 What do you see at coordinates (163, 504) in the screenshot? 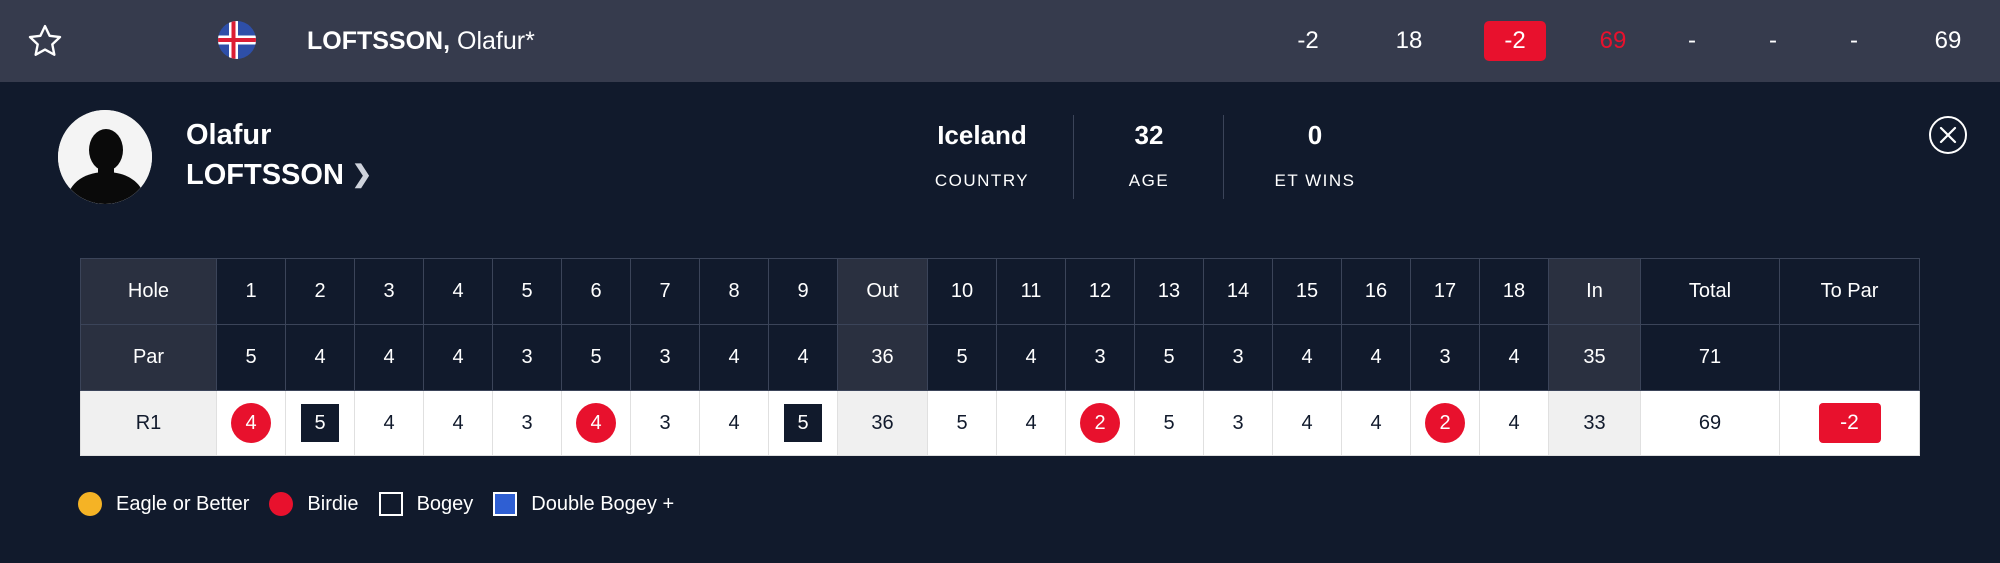
I see `legend-eagle: Eagle or Better` at bounding box center [163, 504].